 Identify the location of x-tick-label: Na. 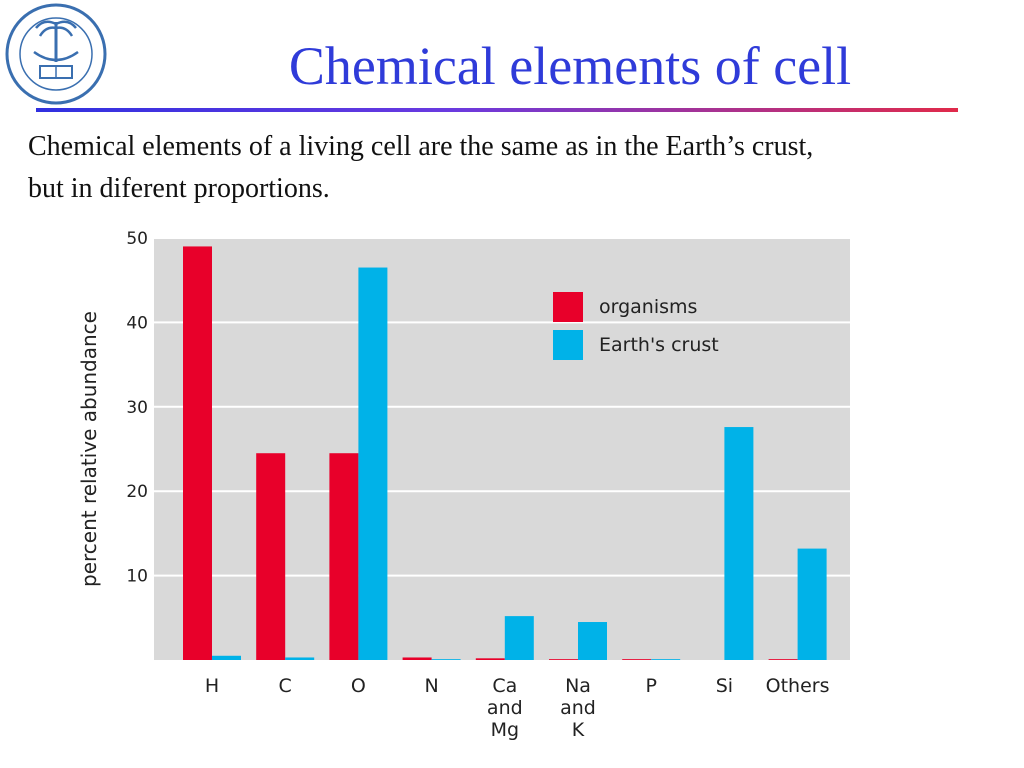
(578, 686).